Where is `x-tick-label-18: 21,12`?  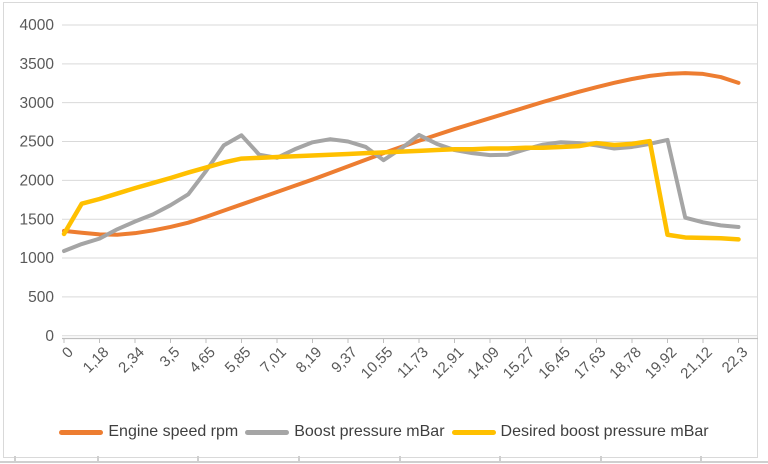
x-tick-label-18: 21,12 is located at coordinates (696, 363).